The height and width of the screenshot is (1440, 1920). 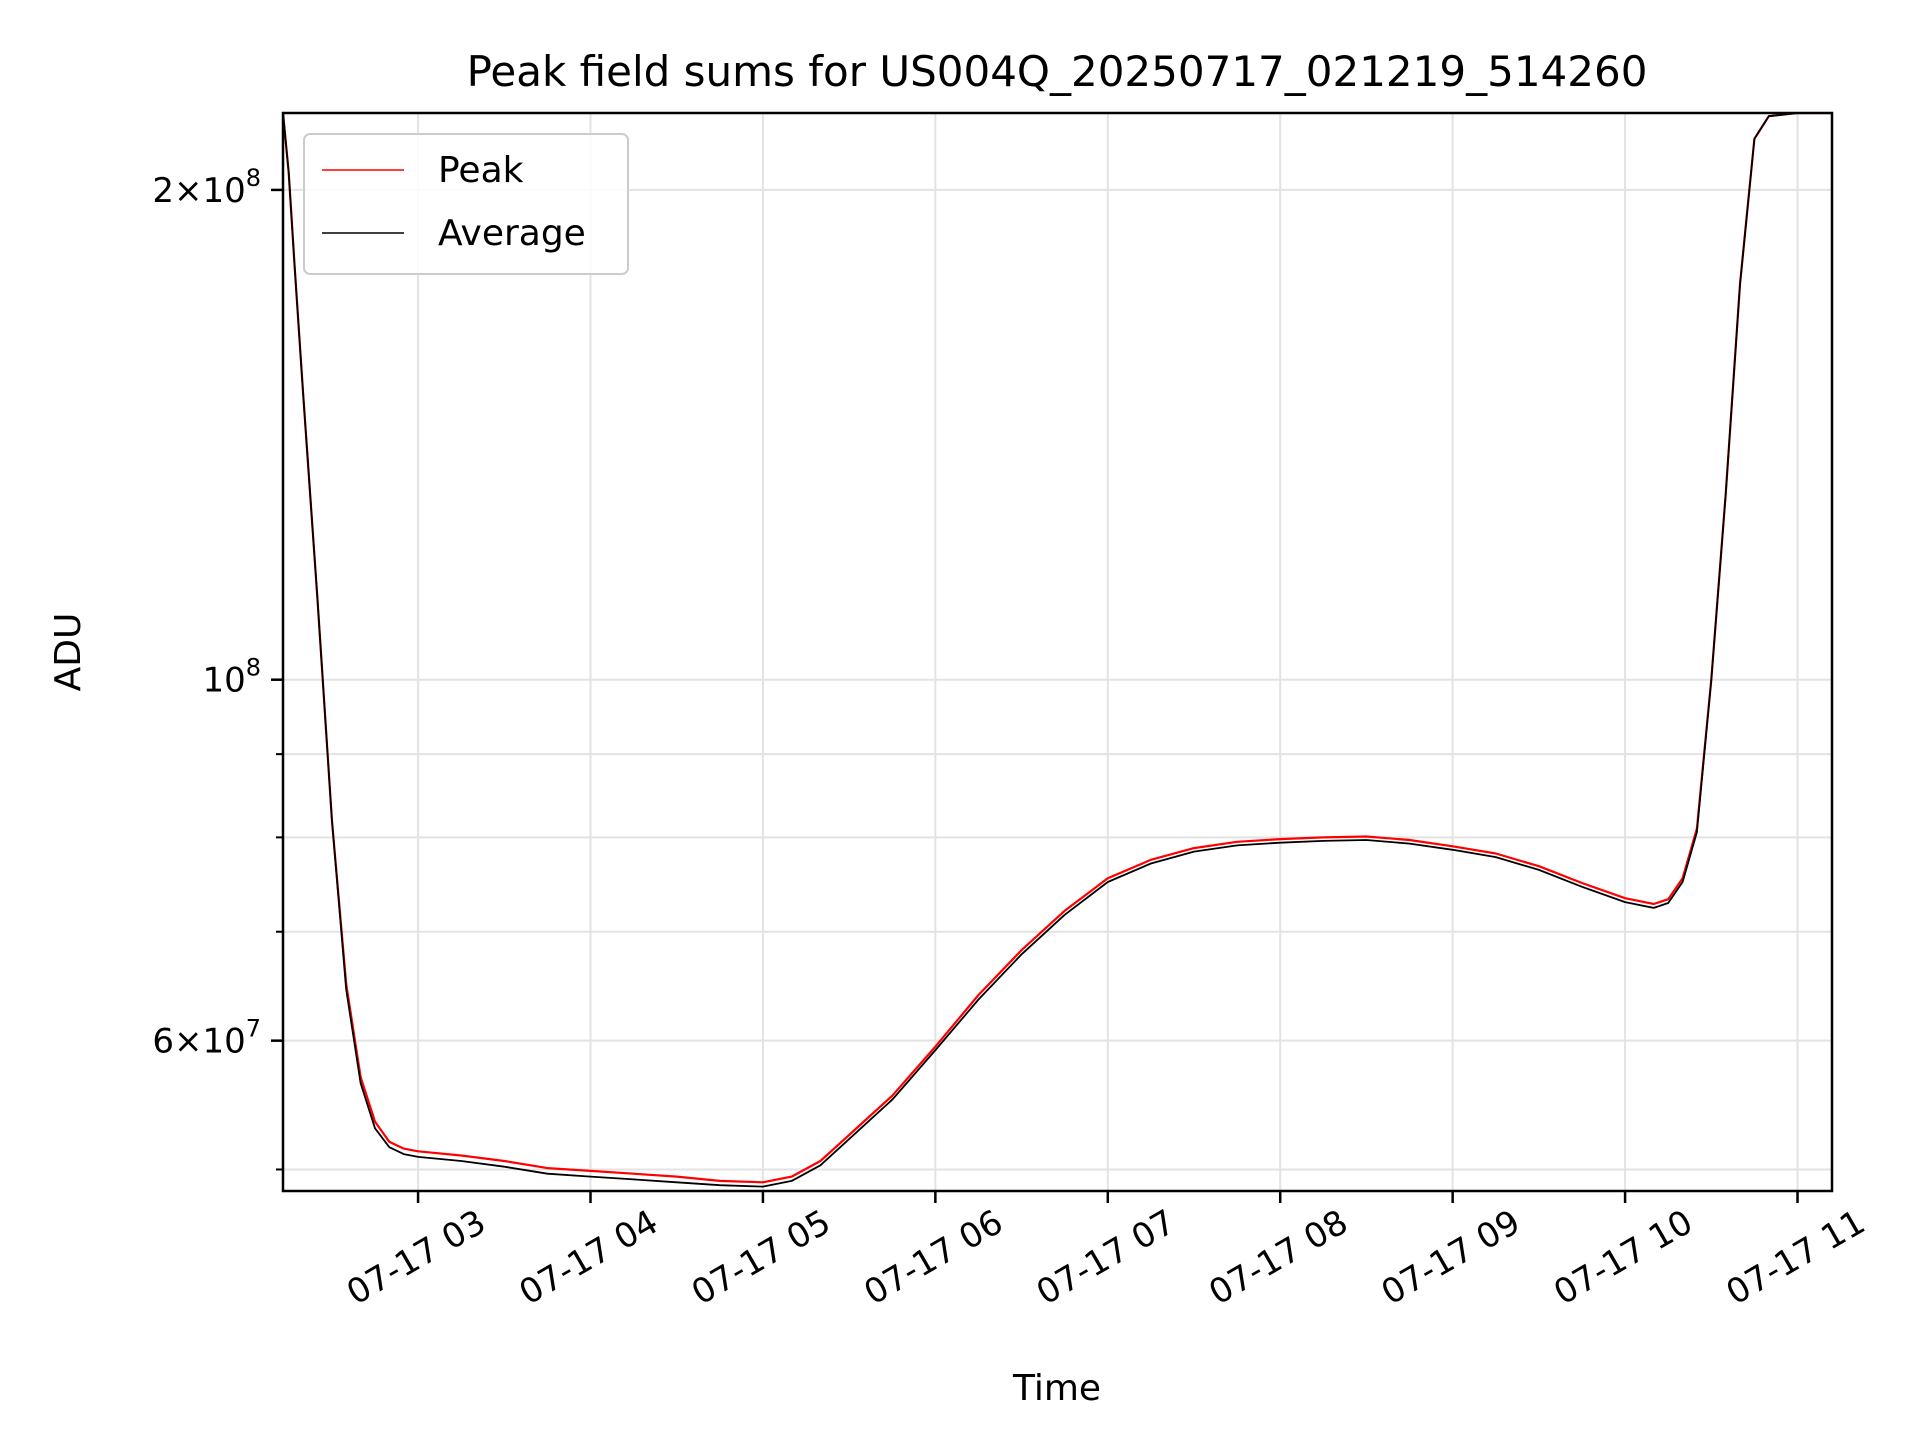 What do you see at coordinates (163, 1042) in the screenshot?
I see `y-tick-mantissa: 6` at bounding box center [163, 1042].